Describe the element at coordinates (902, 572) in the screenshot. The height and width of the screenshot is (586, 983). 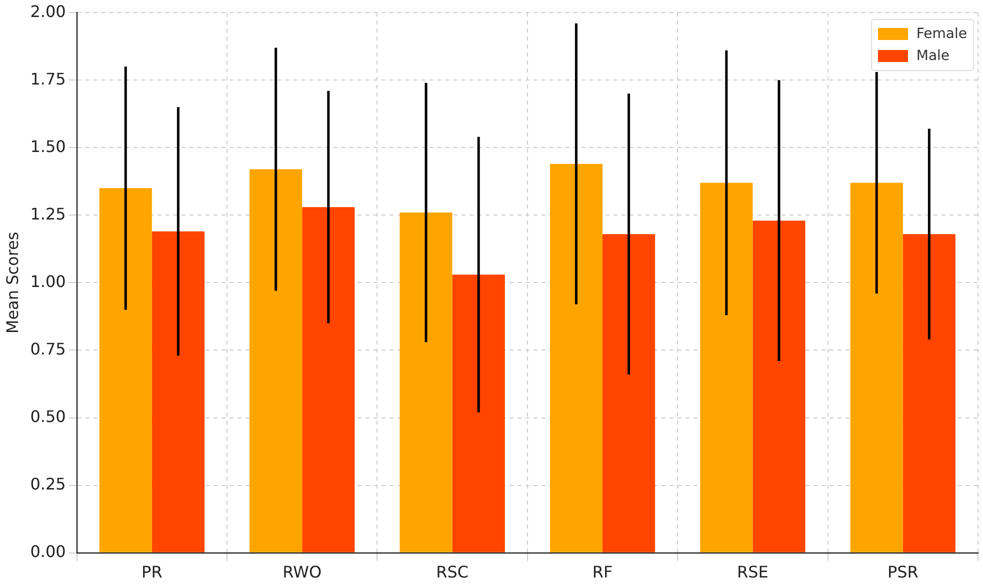
I see `x-tick-label: PSR` at that location.